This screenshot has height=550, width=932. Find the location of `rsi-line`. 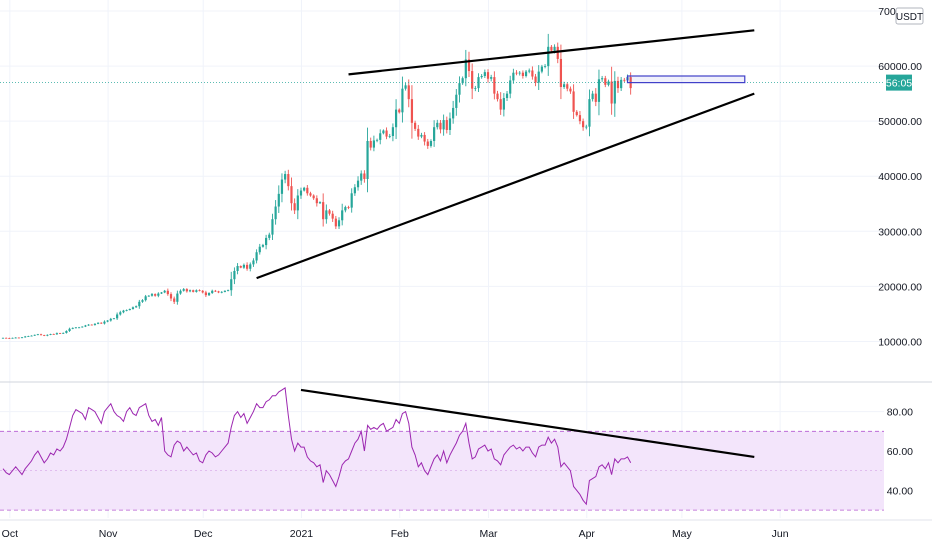

rsi-line is located at coordinates (317, 446).